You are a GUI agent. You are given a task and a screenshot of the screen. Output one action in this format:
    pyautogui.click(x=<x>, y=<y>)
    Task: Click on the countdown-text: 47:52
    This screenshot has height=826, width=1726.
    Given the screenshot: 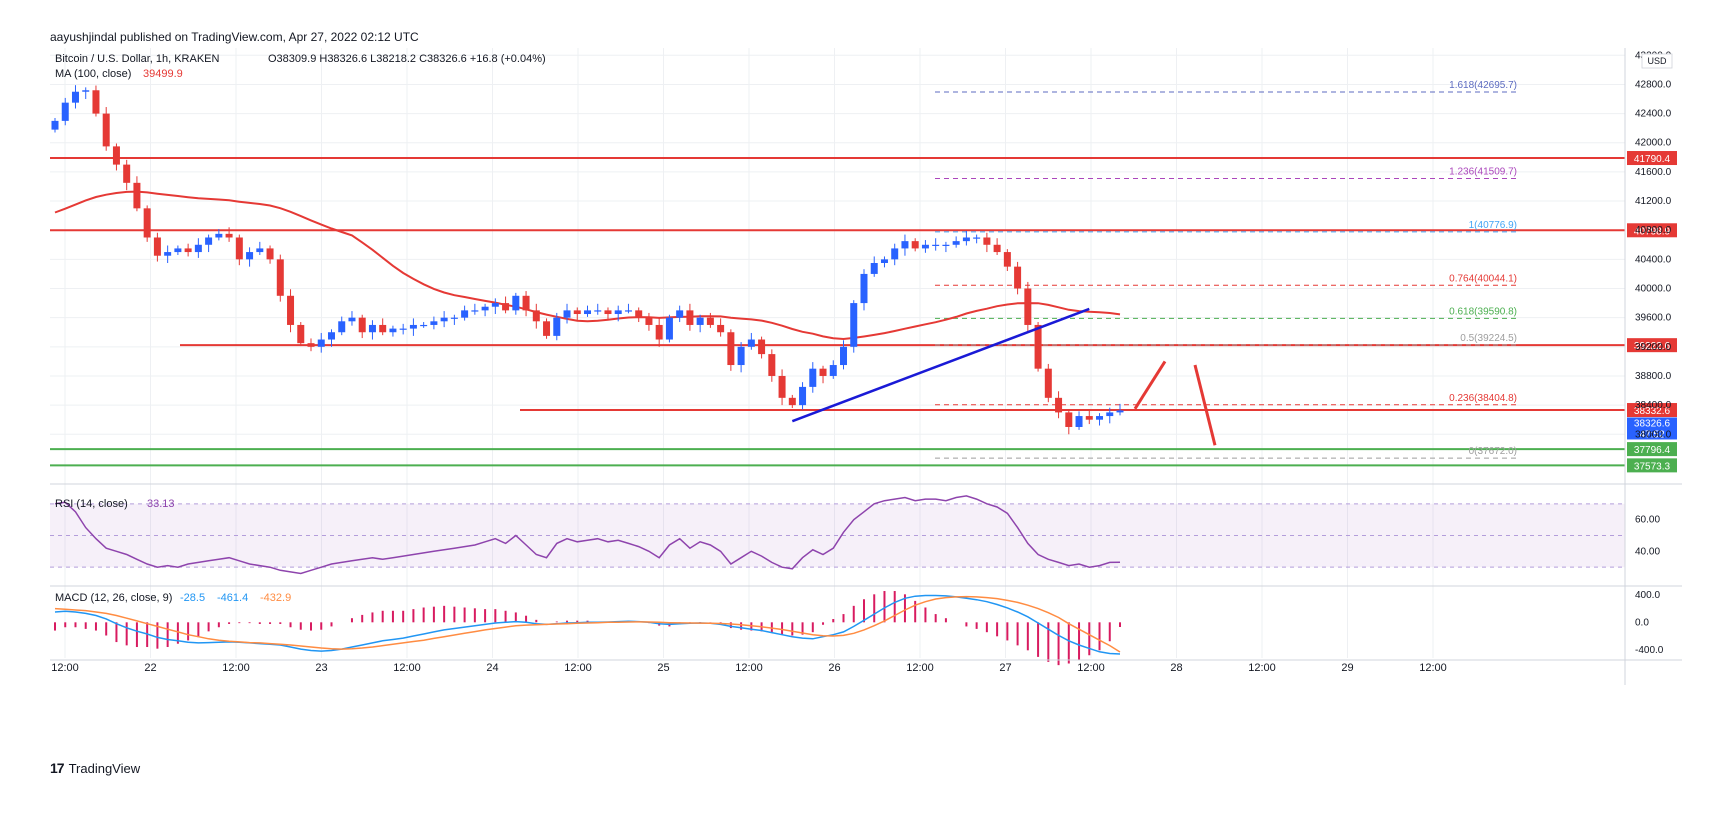 What is the action you would take?
    pyautogui.click(x=1651, y=434)
    